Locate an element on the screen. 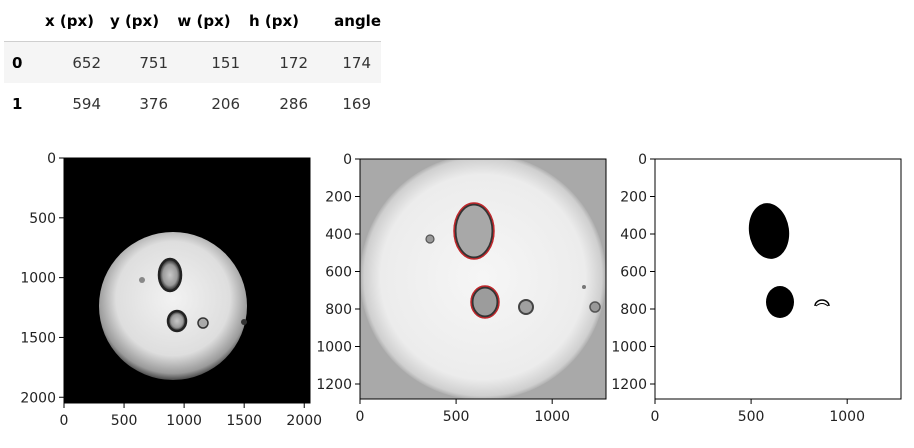 The image size is (914, 448). x-tick-label: 2000 is located at coordinates (304, 421).